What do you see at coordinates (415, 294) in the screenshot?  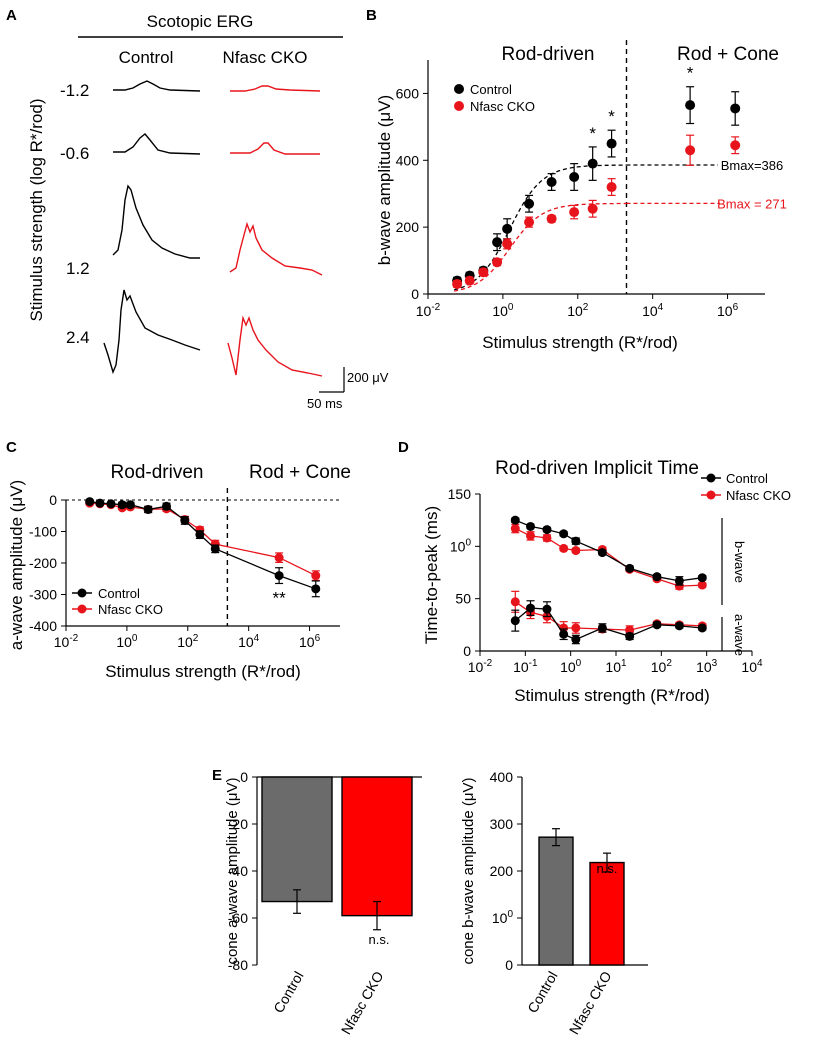 I see `b-y-tick-label: 0` at bounding box center [415, 294].